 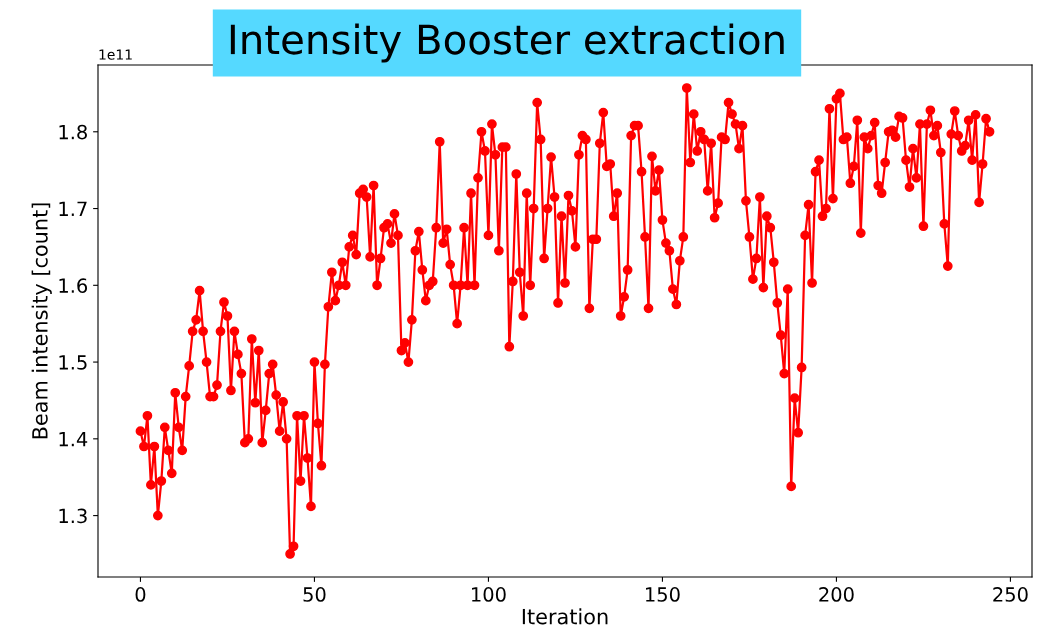 What do you see at coordinates (73, 132) in the screenshot?
I see `y-tick-label: 1.8` at bounding box center [73, 132].